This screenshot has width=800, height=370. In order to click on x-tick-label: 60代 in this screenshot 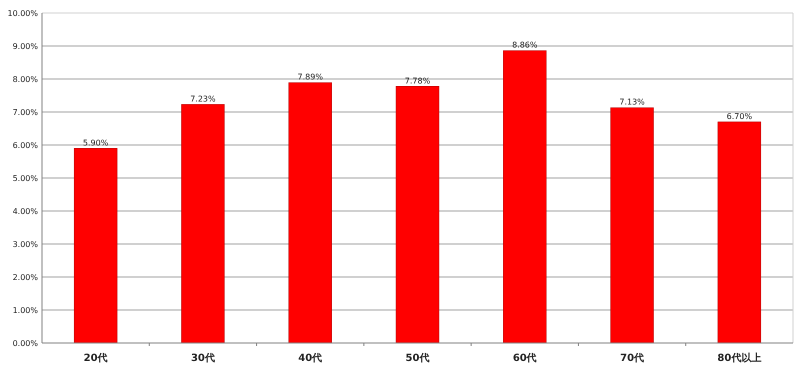, I will do `click(524, 358)`.